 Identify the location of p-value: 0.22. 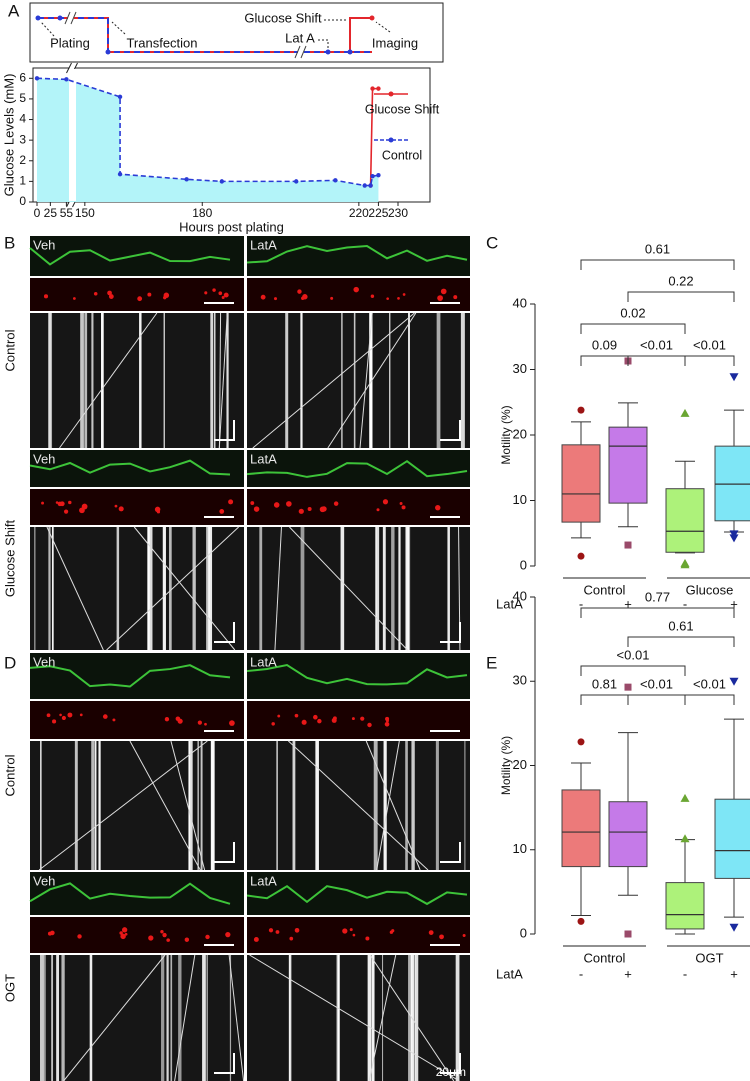
(680, 280).